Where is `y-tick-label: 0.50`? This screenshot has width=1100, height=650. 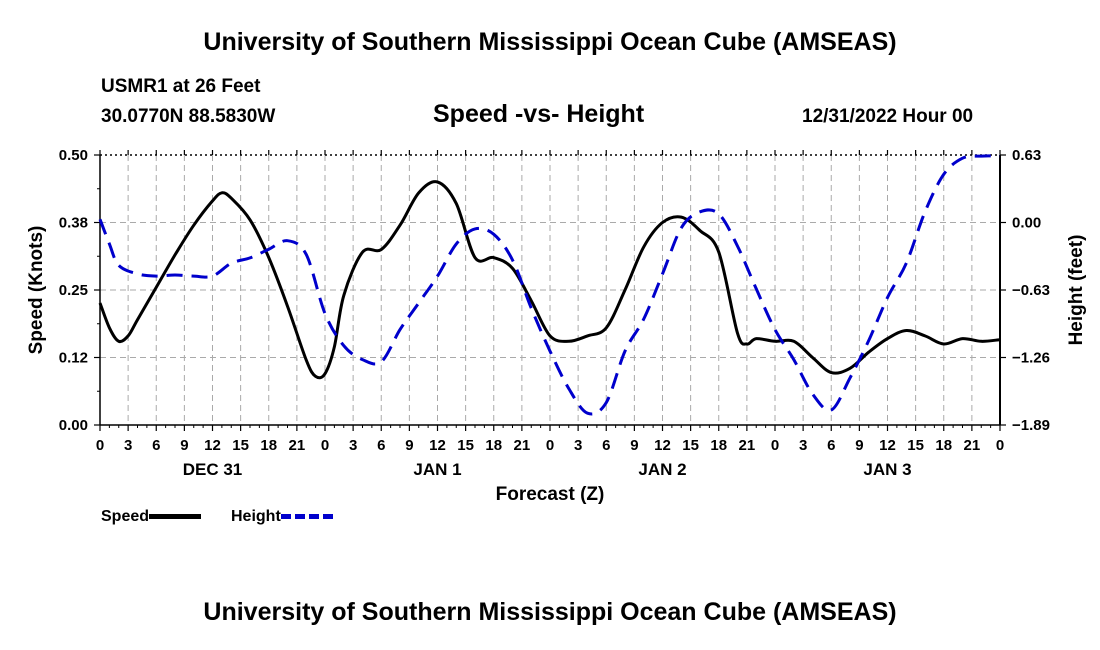
y-tick-label: 0.50 is located at coordinates (73, 155).